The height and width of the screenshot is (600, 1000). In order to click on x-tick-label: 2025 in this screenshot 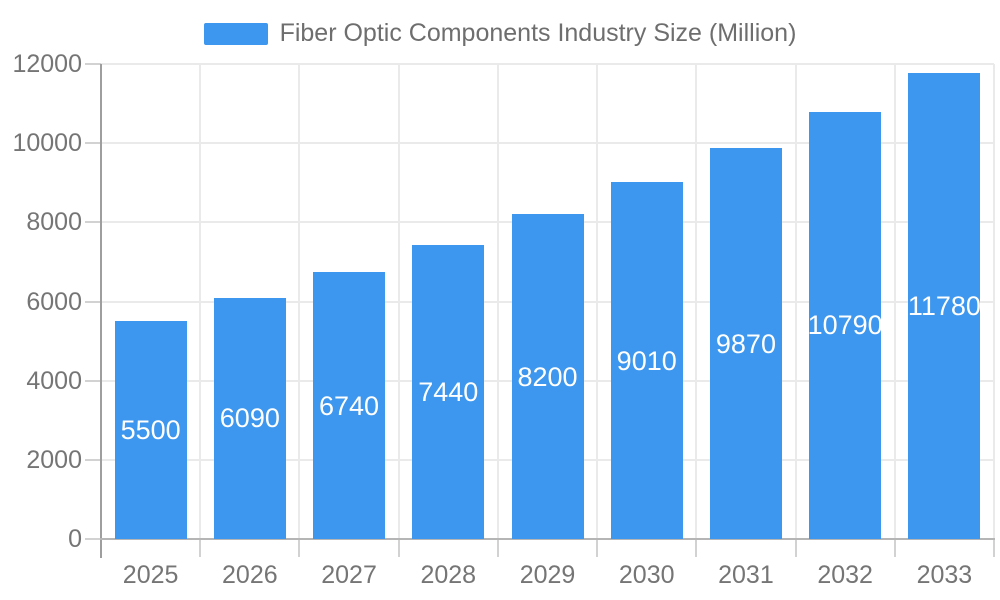, I will do `click(150, 575)`.